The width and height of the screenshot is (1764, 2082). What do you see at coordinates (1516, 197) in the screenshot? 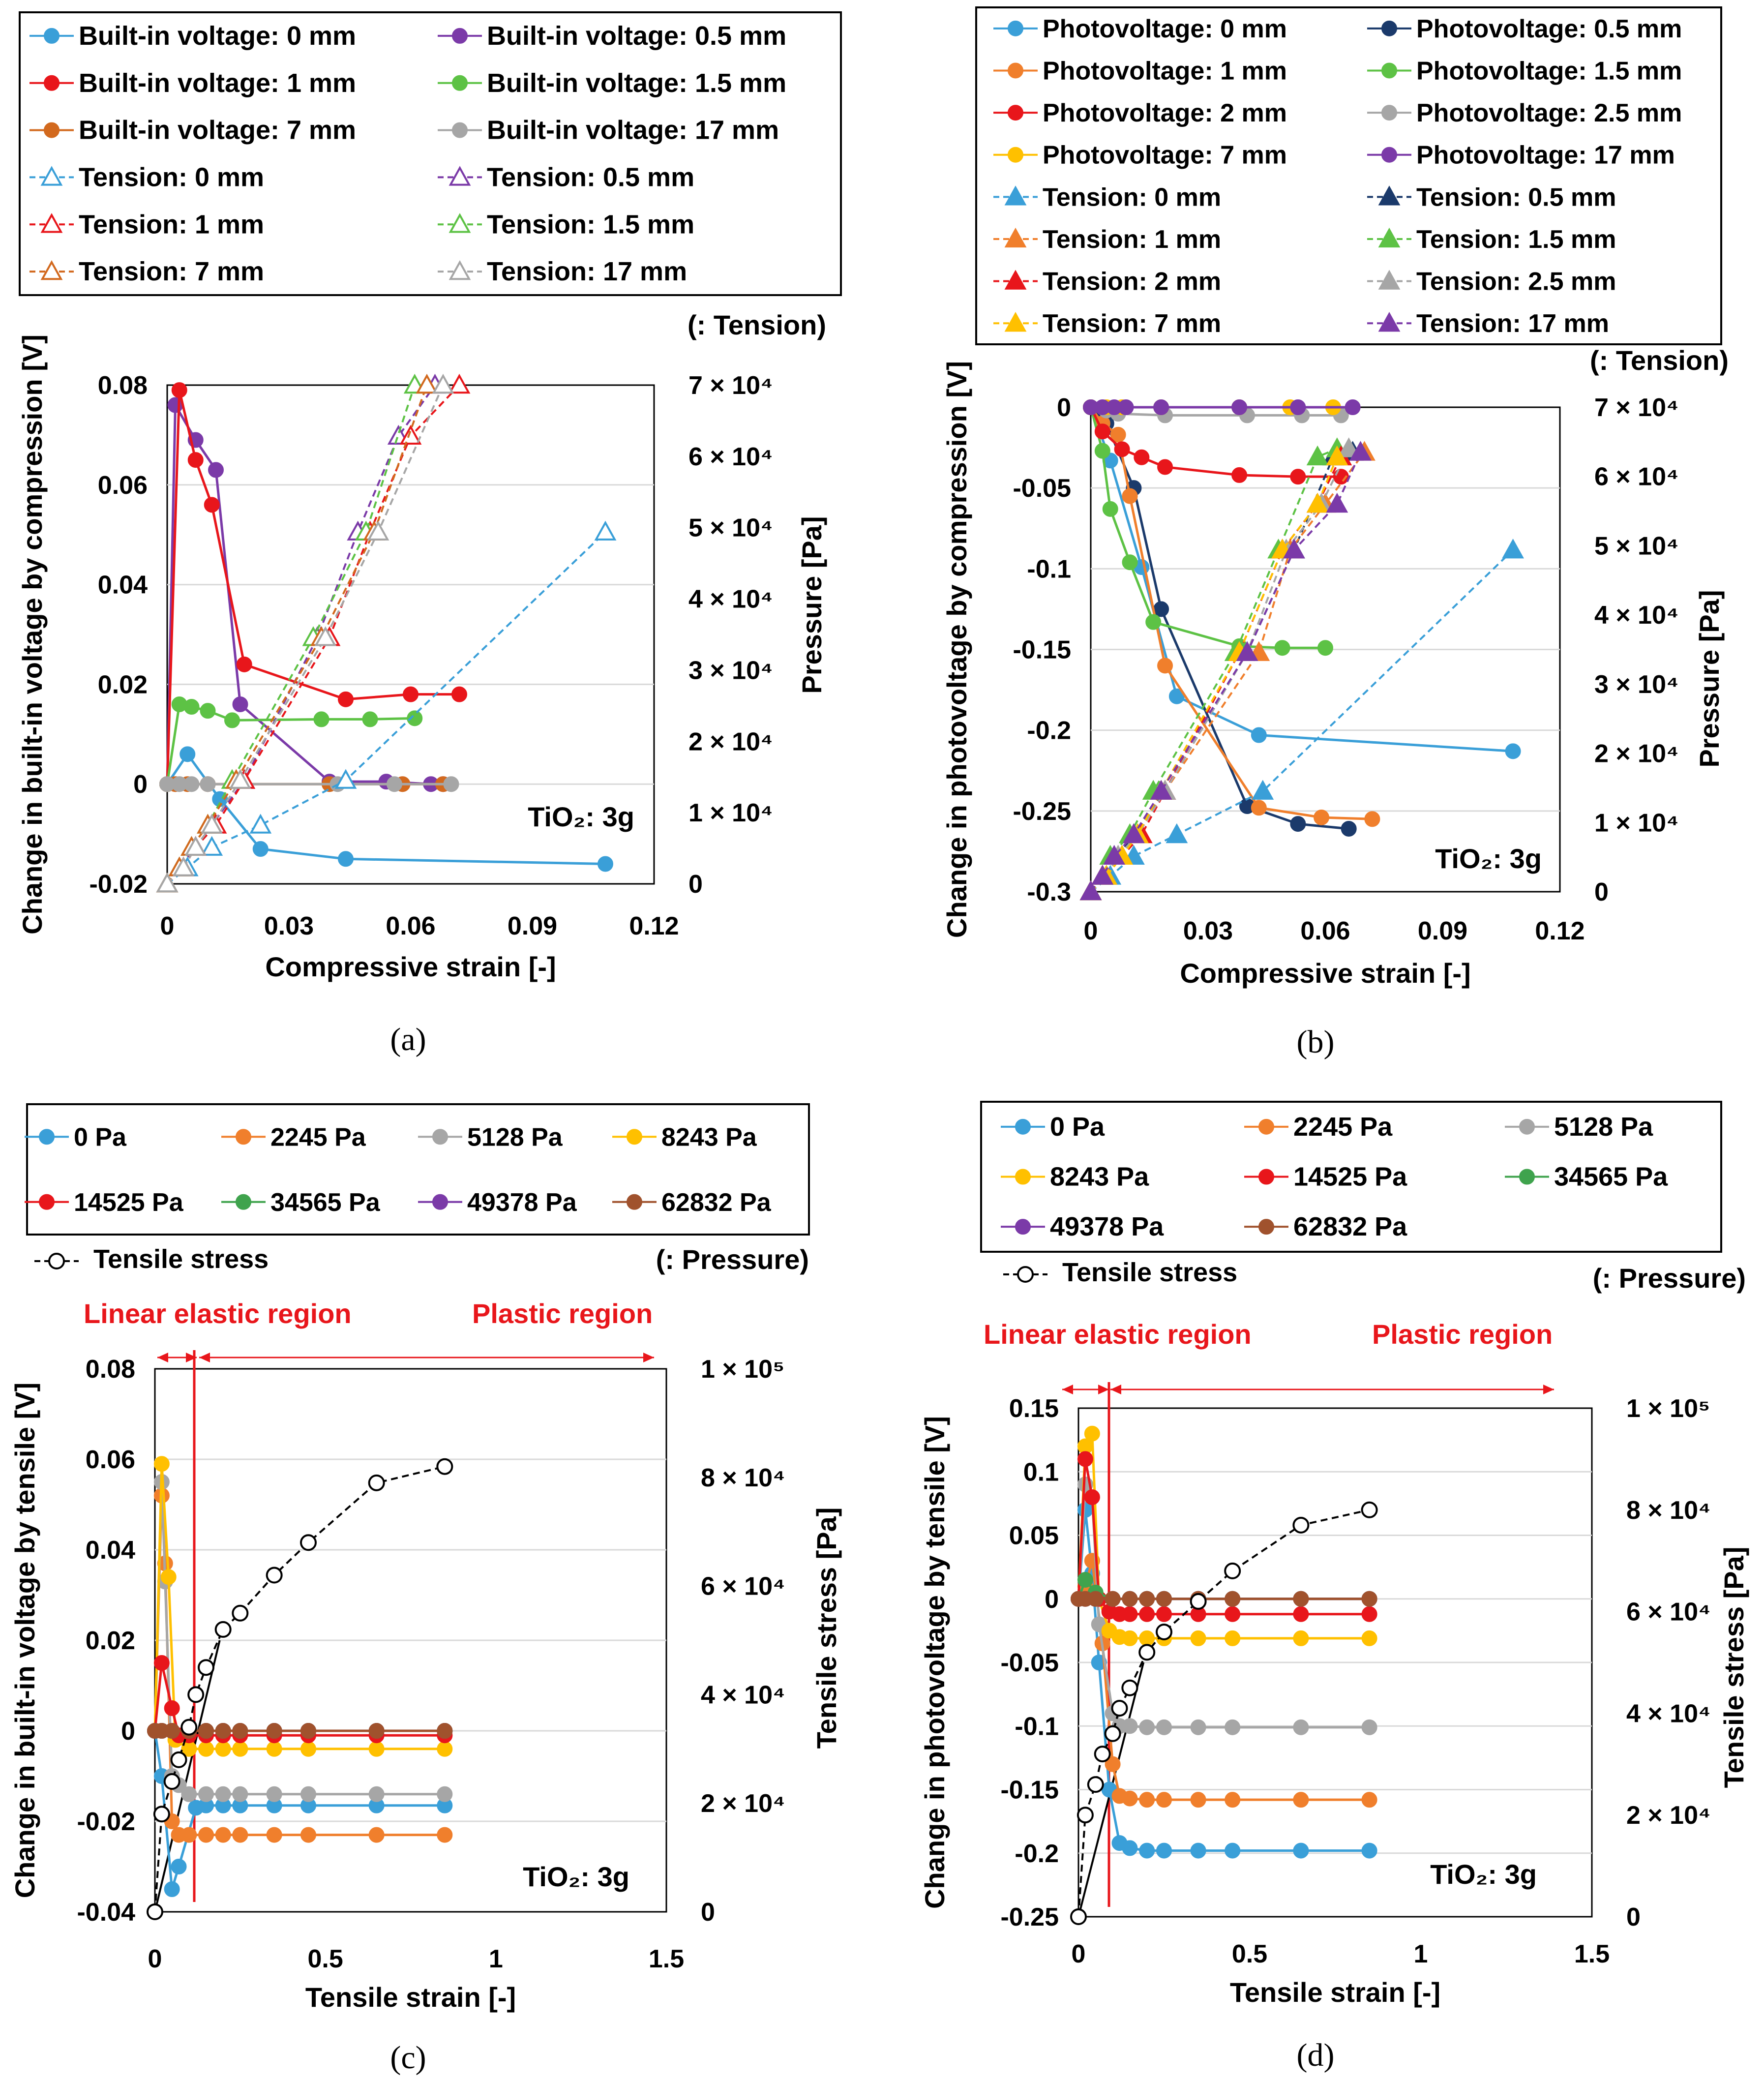
I see `legend-entry: Tension: 0.5 mm` at bounding box center [1516, 197].